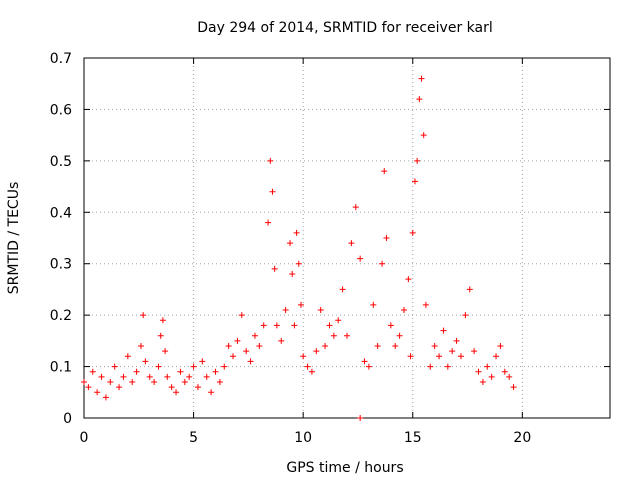  I want to click on x-tick-label: 15, so click(413, 438).